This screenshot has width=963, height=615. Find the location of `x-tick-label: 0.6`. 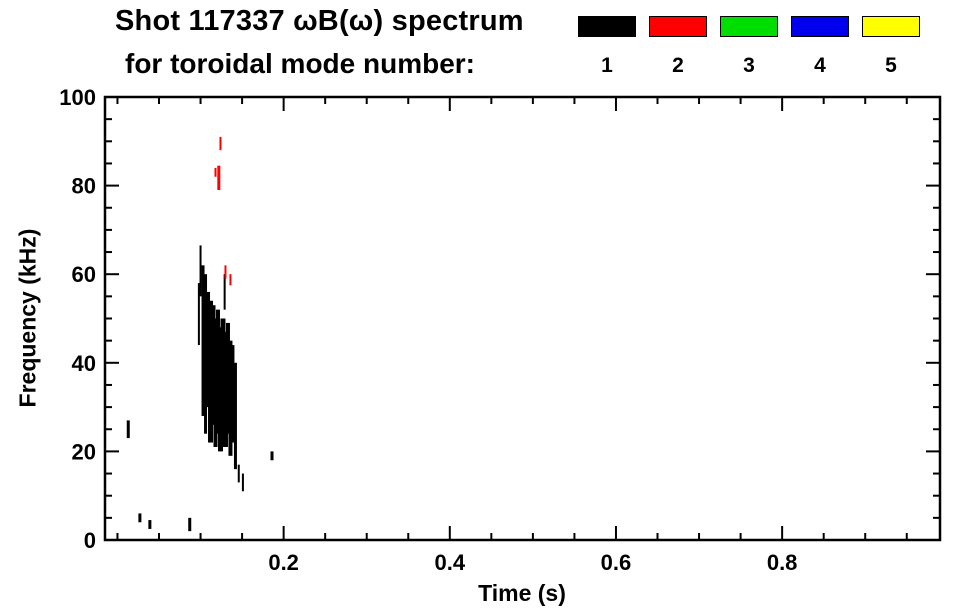

x-tick-label: 0.6 is located at coordinates (616, 562).